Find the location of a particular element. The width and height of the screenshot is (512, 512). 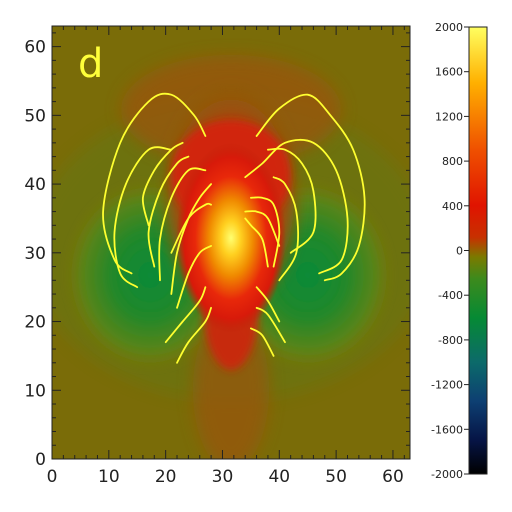

colorbar-tick-label-400: 400 is located at coordinates (452, 206).